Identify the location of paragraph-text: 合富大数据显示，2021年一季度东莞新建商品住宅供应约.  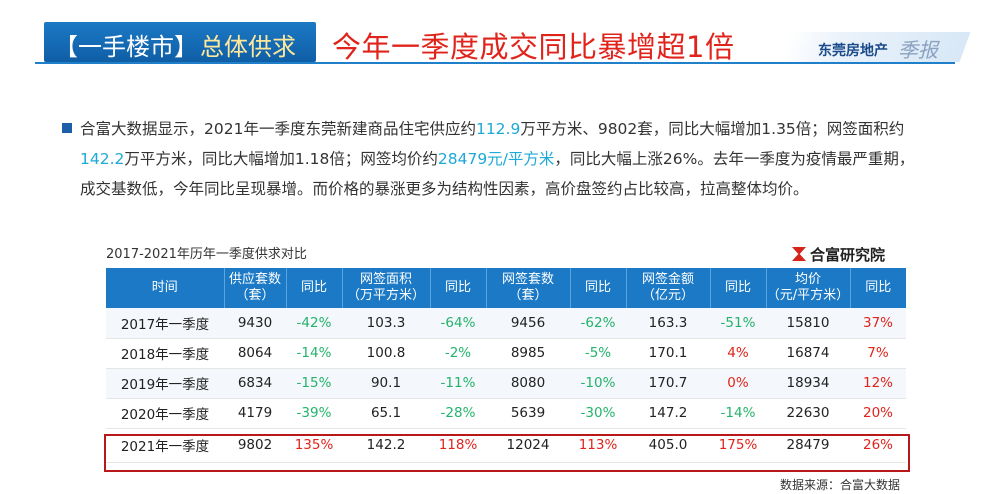
(278, 129).